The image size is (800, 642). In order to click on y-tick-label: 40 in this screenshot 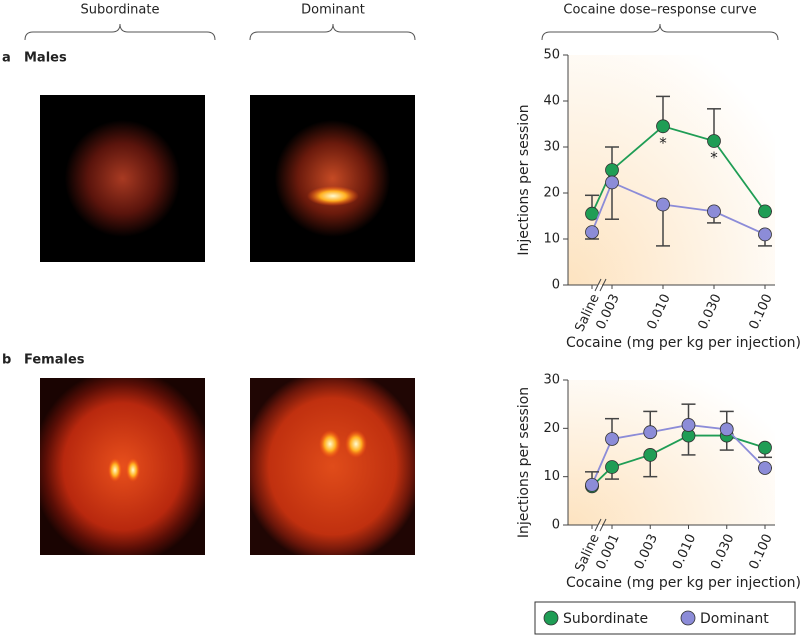, I will do `click(551, 101)`.